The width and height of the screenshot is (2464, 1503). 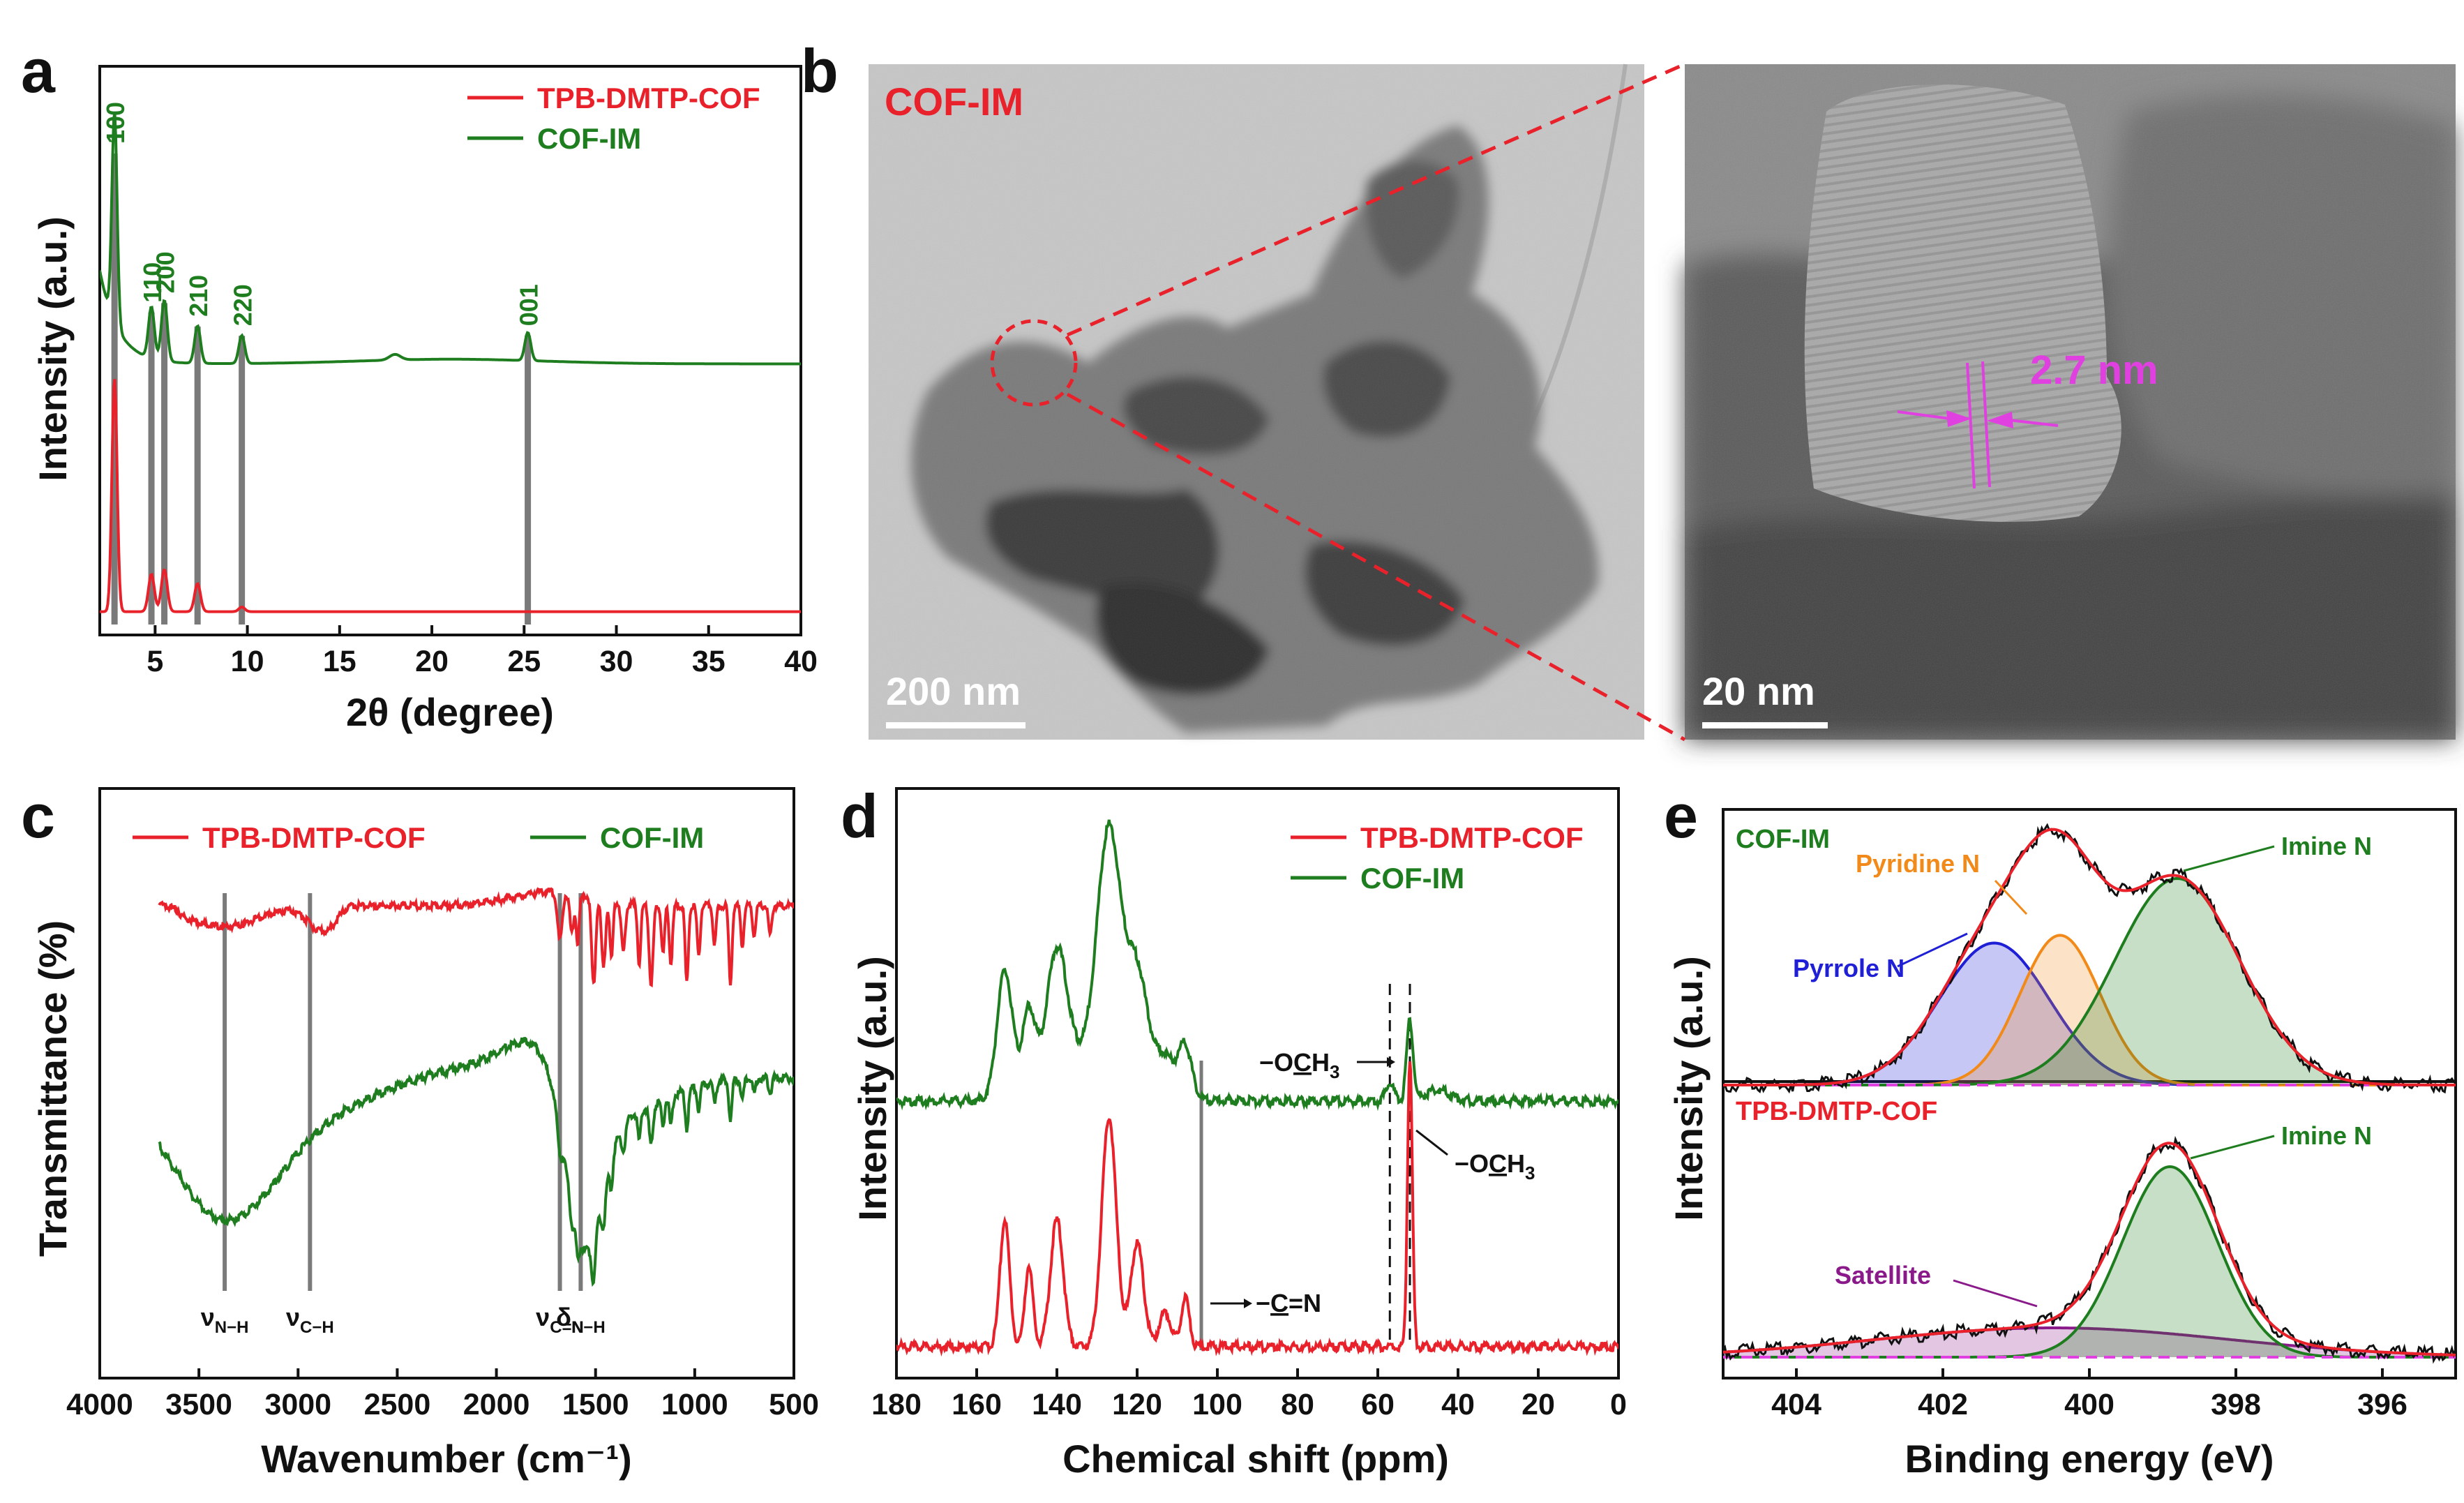 What do you see at coordinates (38, 70) in the screenshot?
I see `panel-a-label: a` at bounding box center [38, 70].